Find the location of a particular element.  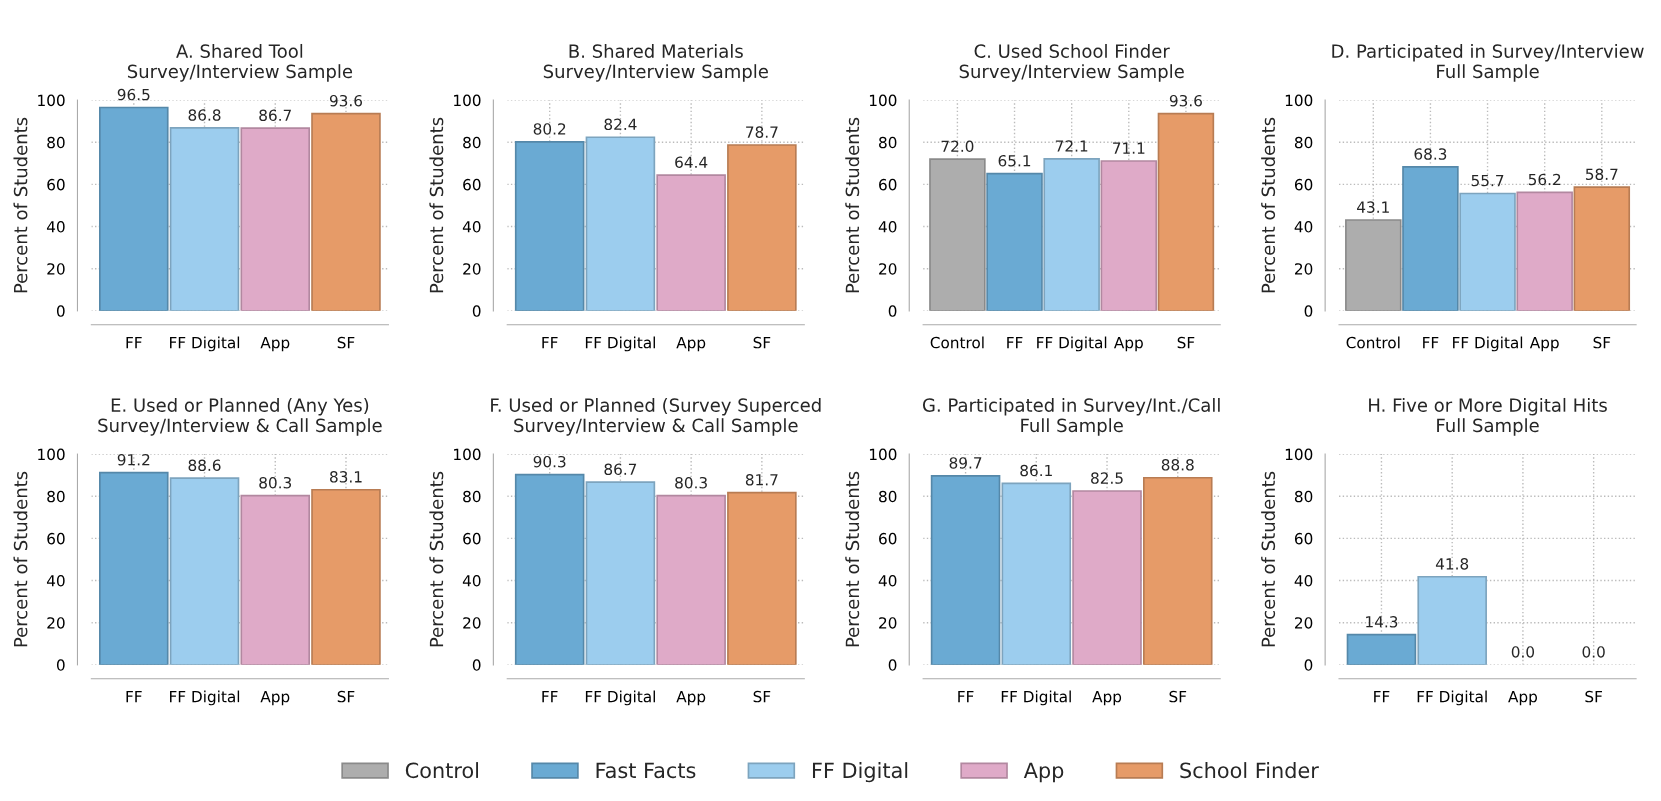

data-label: 81.7 is located at coordinates (761, 480).